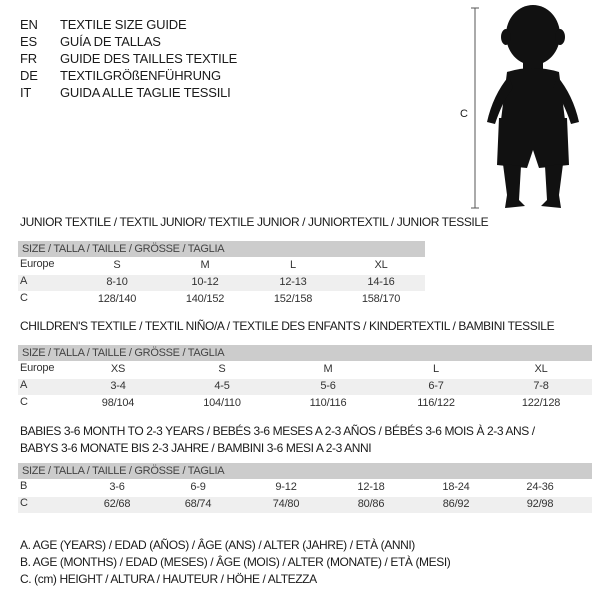  I want to click on table-cell: 140/152, so click(205, 299).